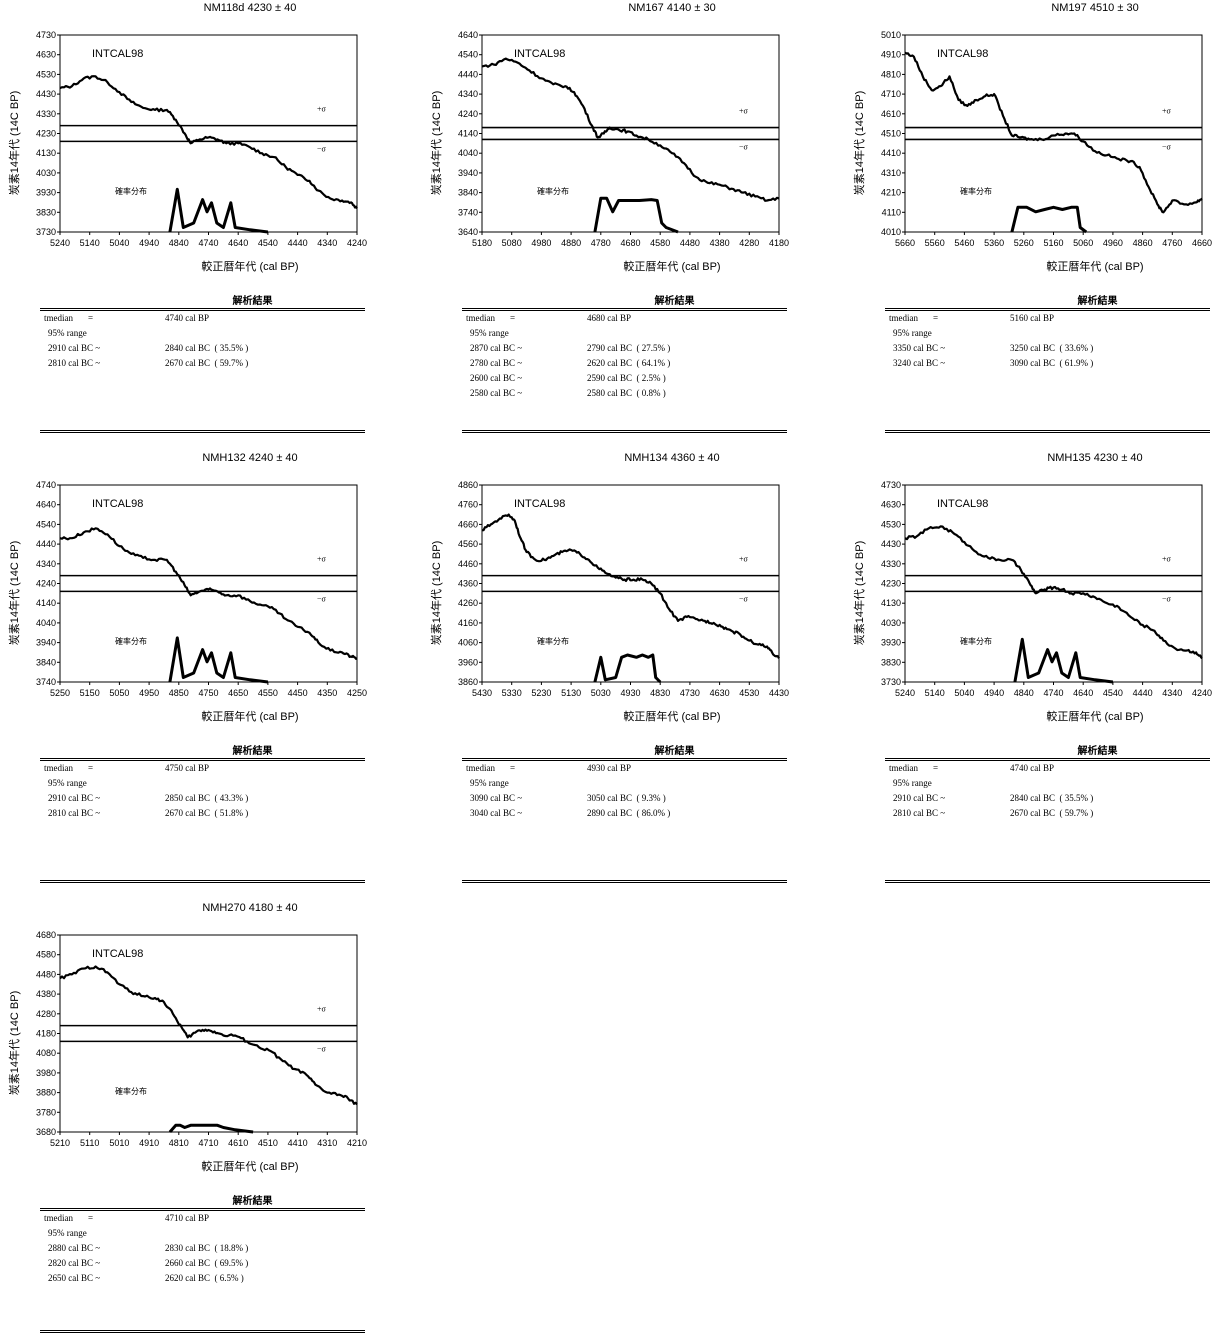  What do you see at coordinates (660, 243) in the screenshot?
I see `x-tick-label: 4580` at bounding box center [660, 243].